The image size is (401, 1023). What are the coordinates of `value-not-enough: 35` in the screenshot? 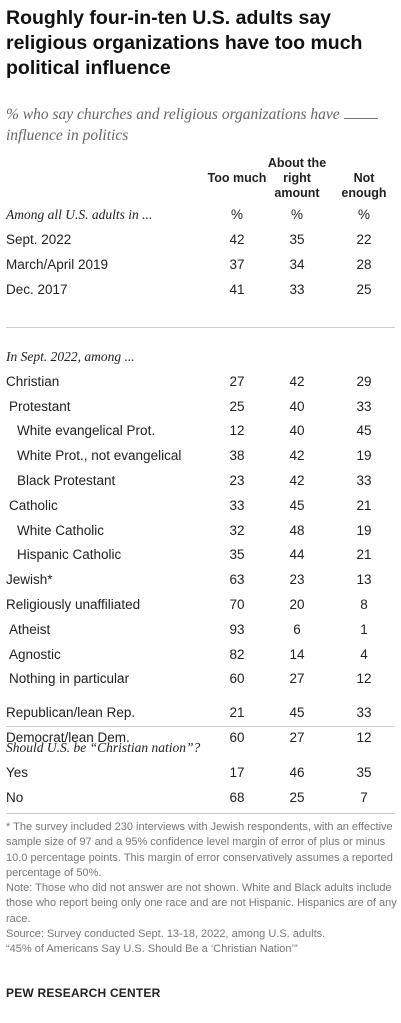 It's located at (364, 772).